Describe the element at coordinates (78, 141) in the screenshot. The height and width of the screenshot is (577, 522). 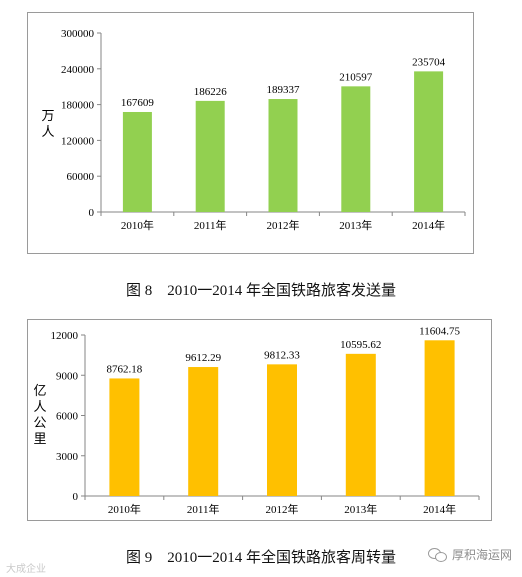
I see `y-tick-label: 120000` at that location.